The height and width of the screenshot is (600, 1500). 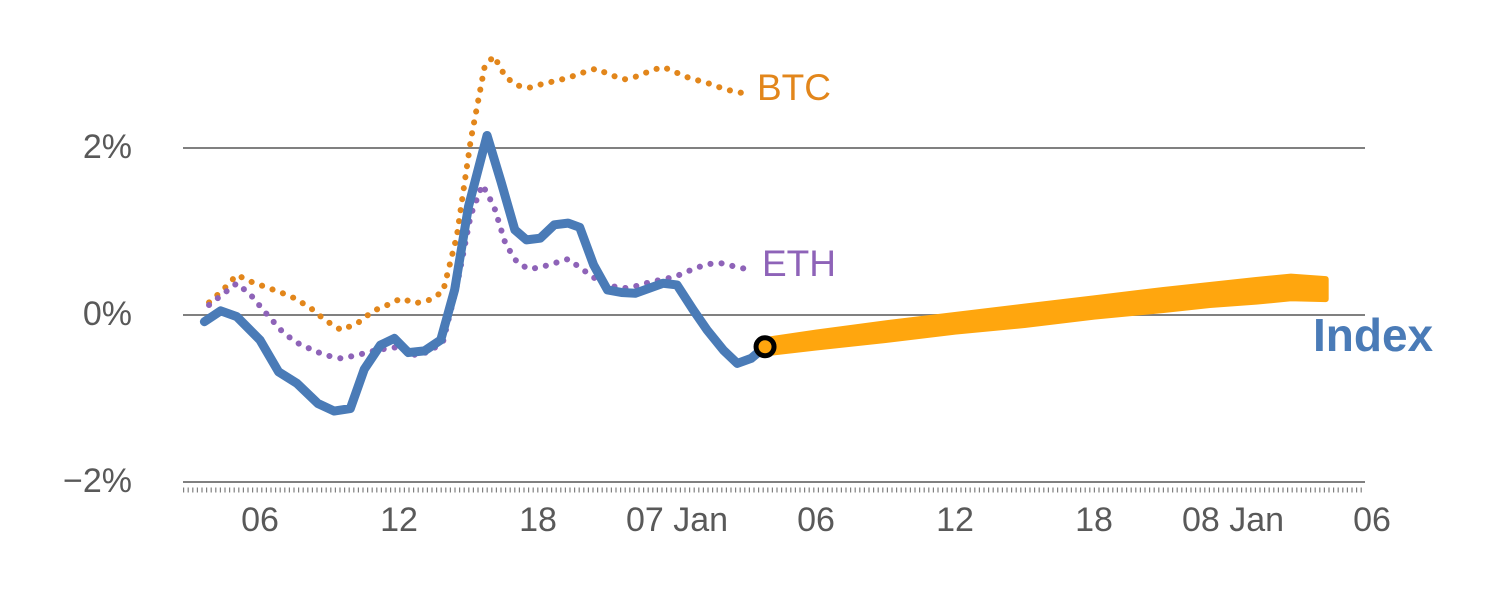 I want to click on eth-series-label: ETH, so click(x=799, y=263).